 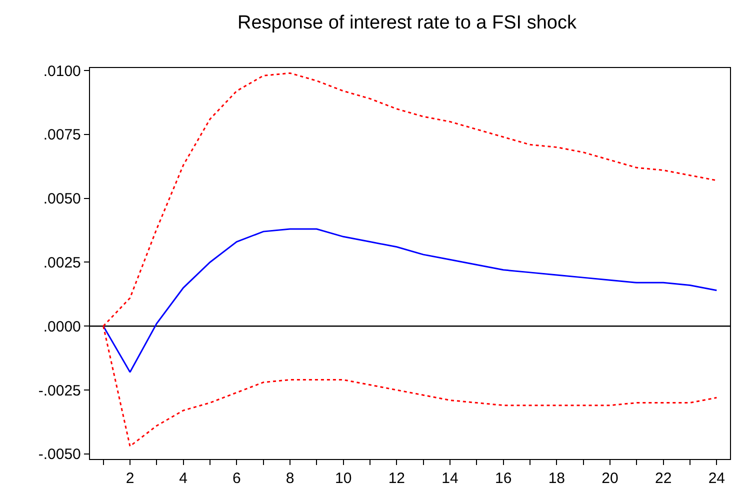 I want to click on x-tick-label: 6, so click(x=236, y=479).